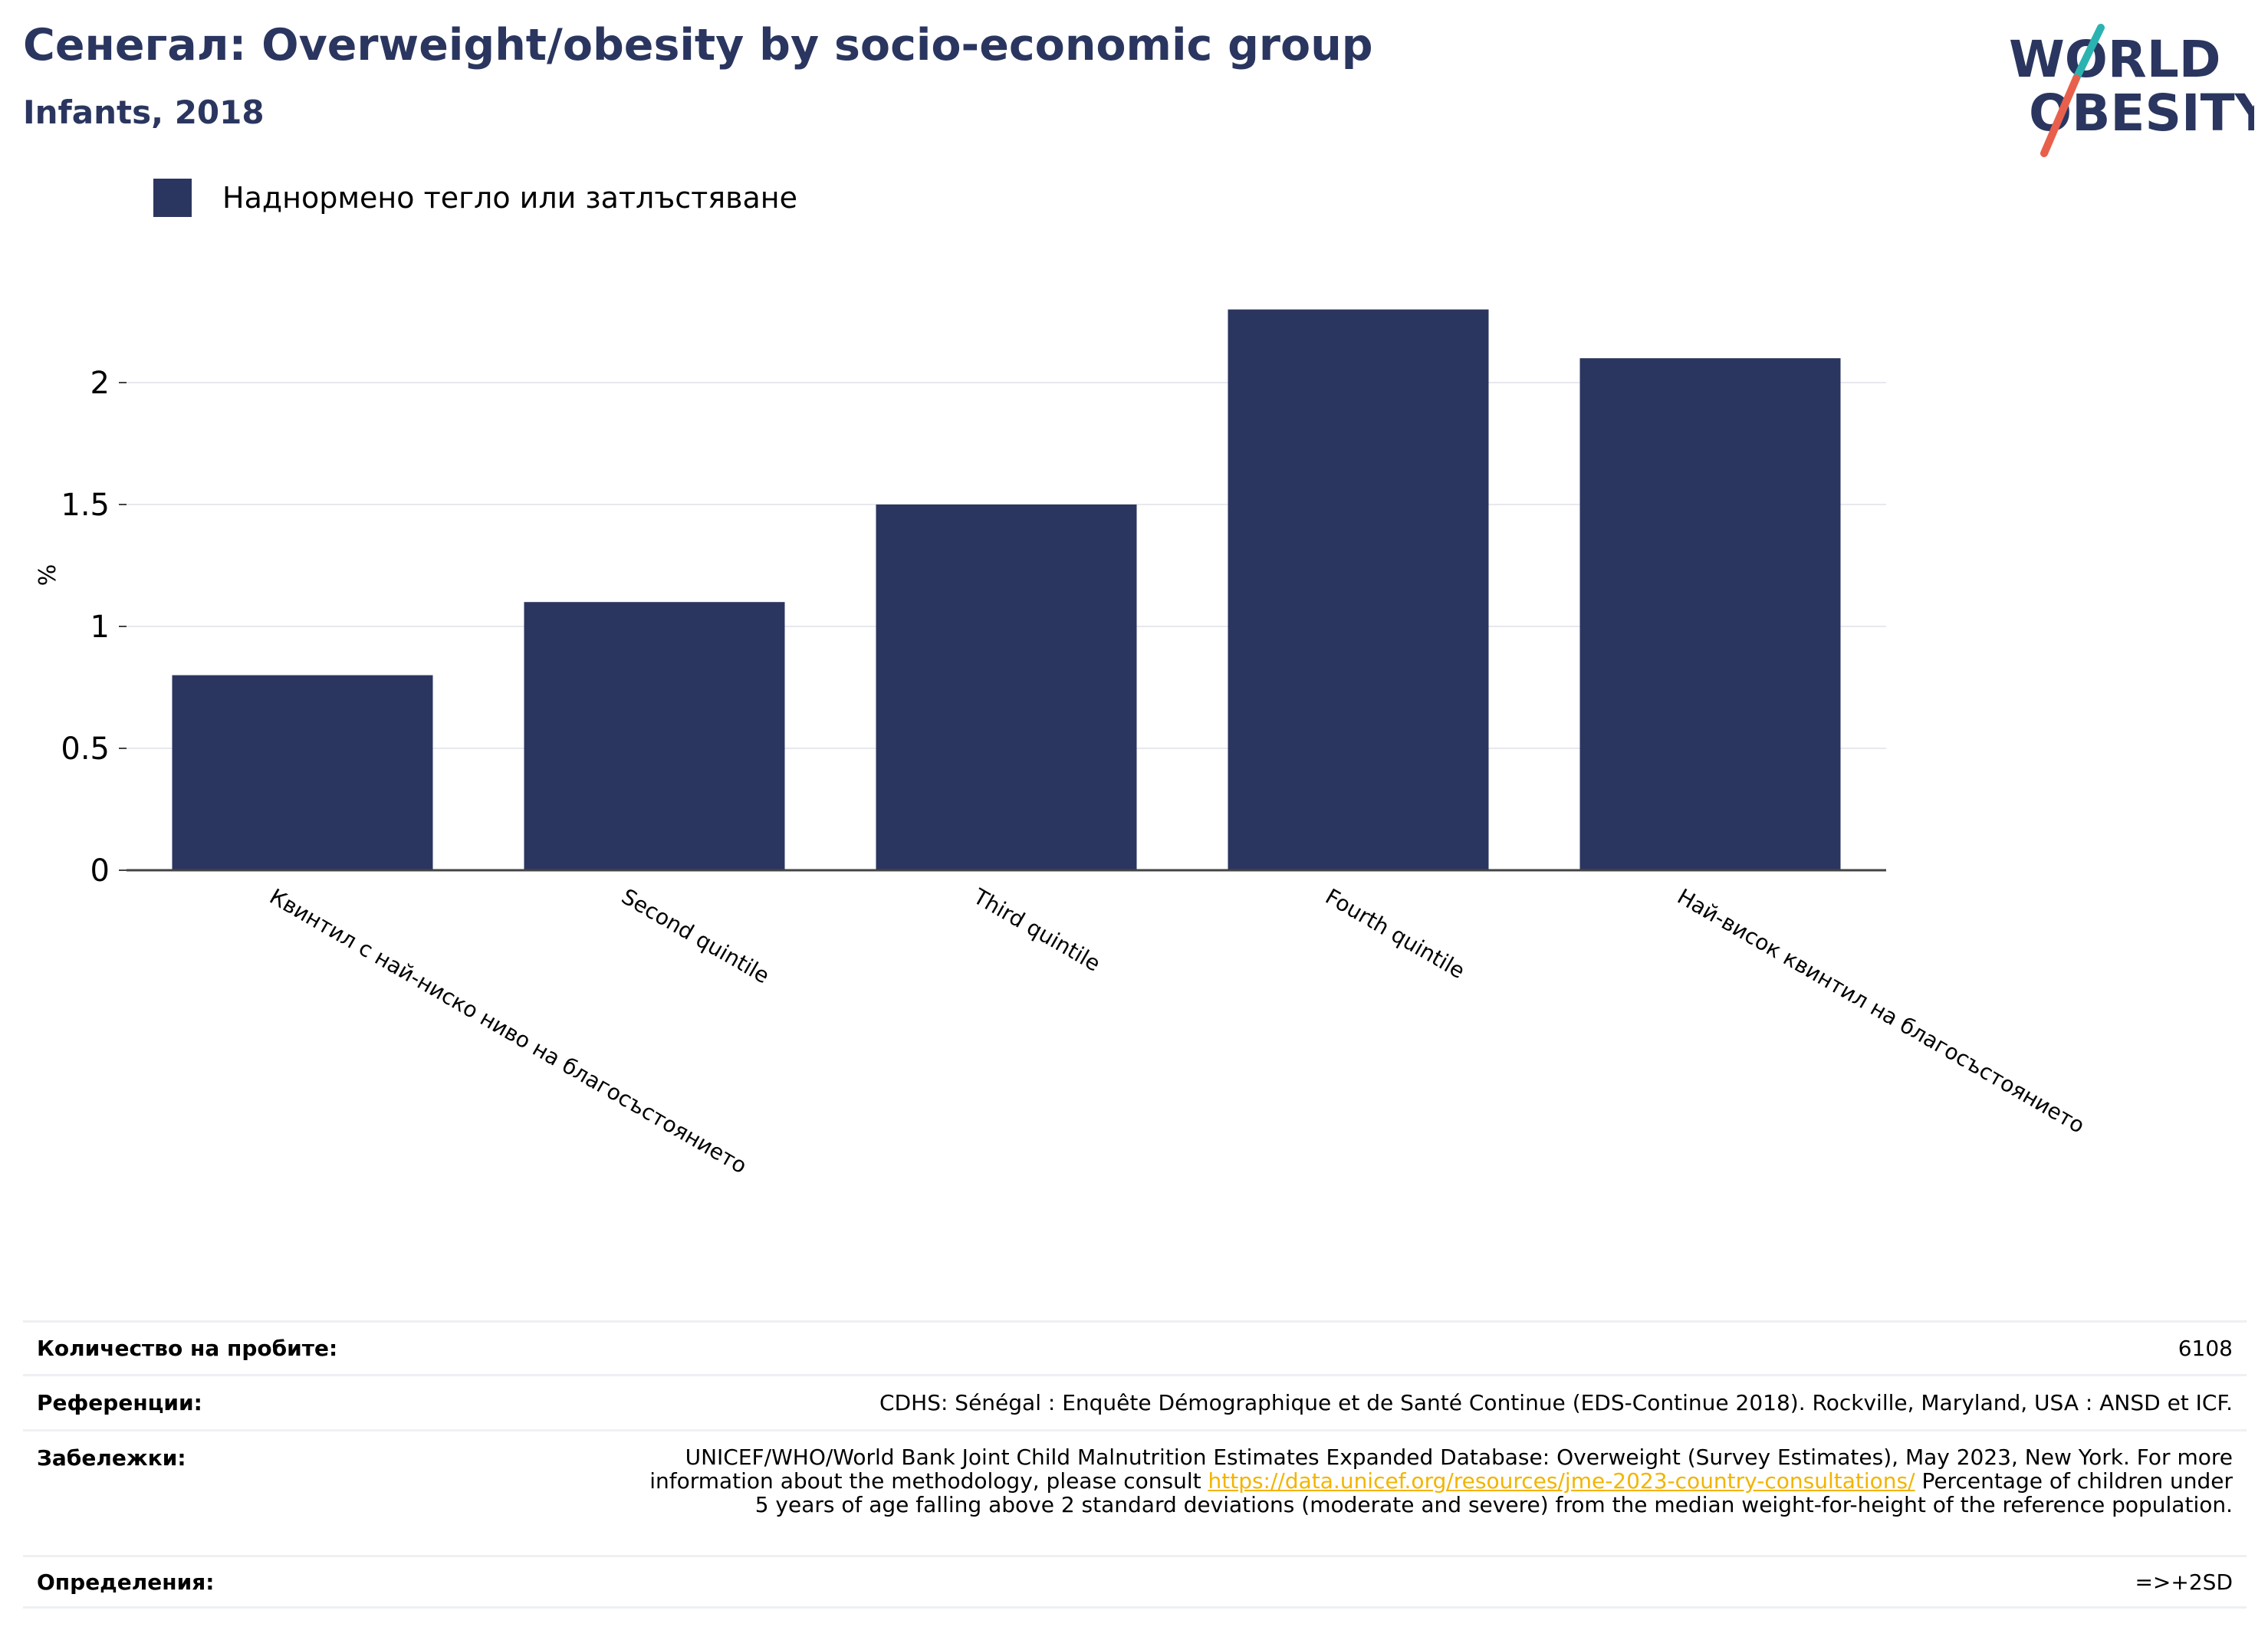  What do you see at coordinates (144, 112) in the screenshot?
I see `chart-subtitle: Infants, 2018` at bounding box center [144, 112].